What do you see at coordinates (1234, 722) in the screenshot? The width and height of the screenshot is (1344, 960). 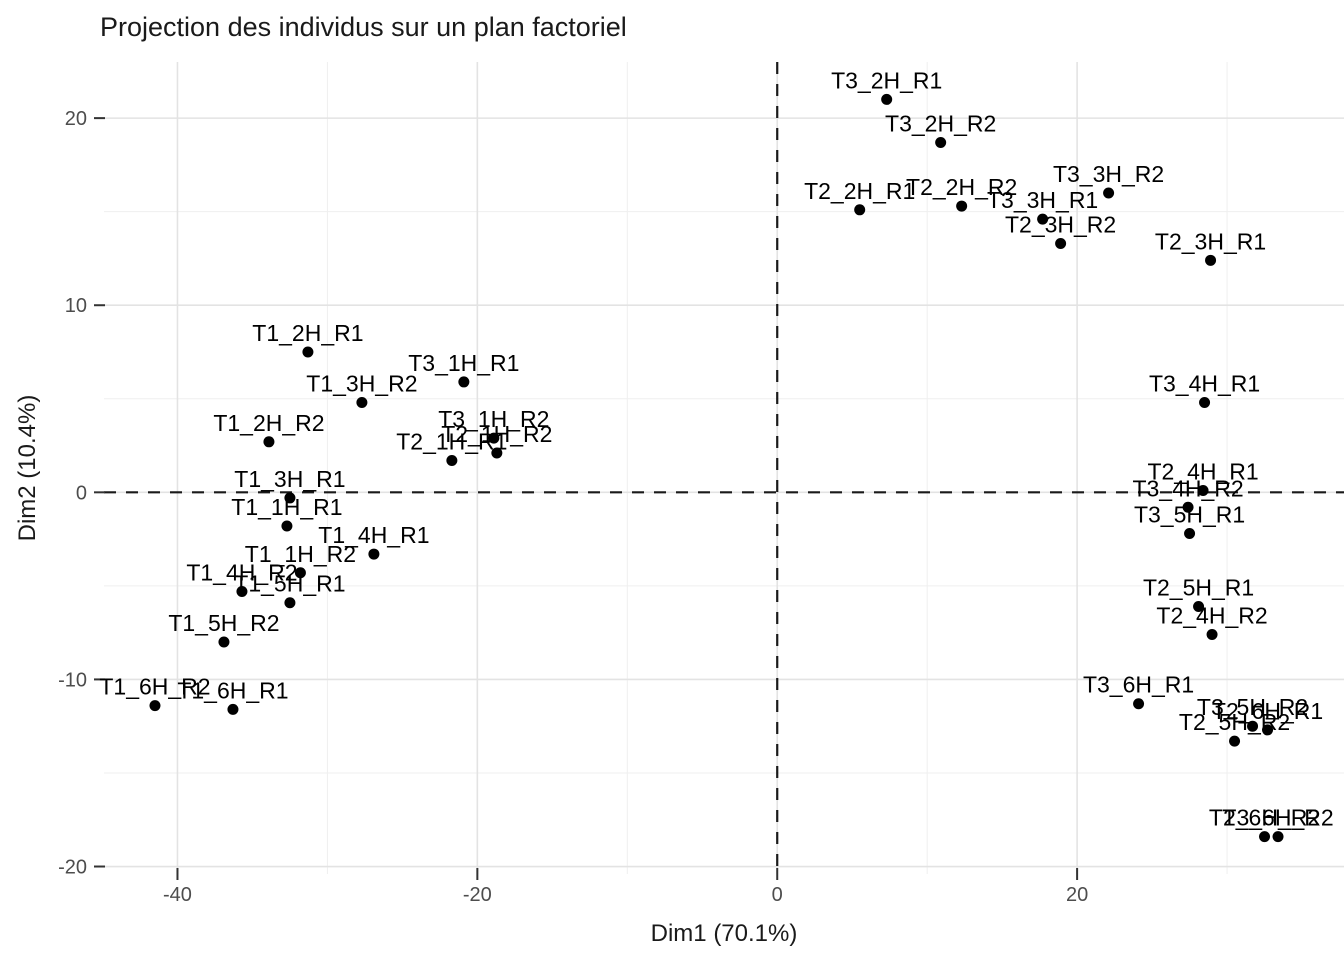 I see `point-label-T2_5H_R2: T2_5H_R2` at bounding box center [1234, 722].